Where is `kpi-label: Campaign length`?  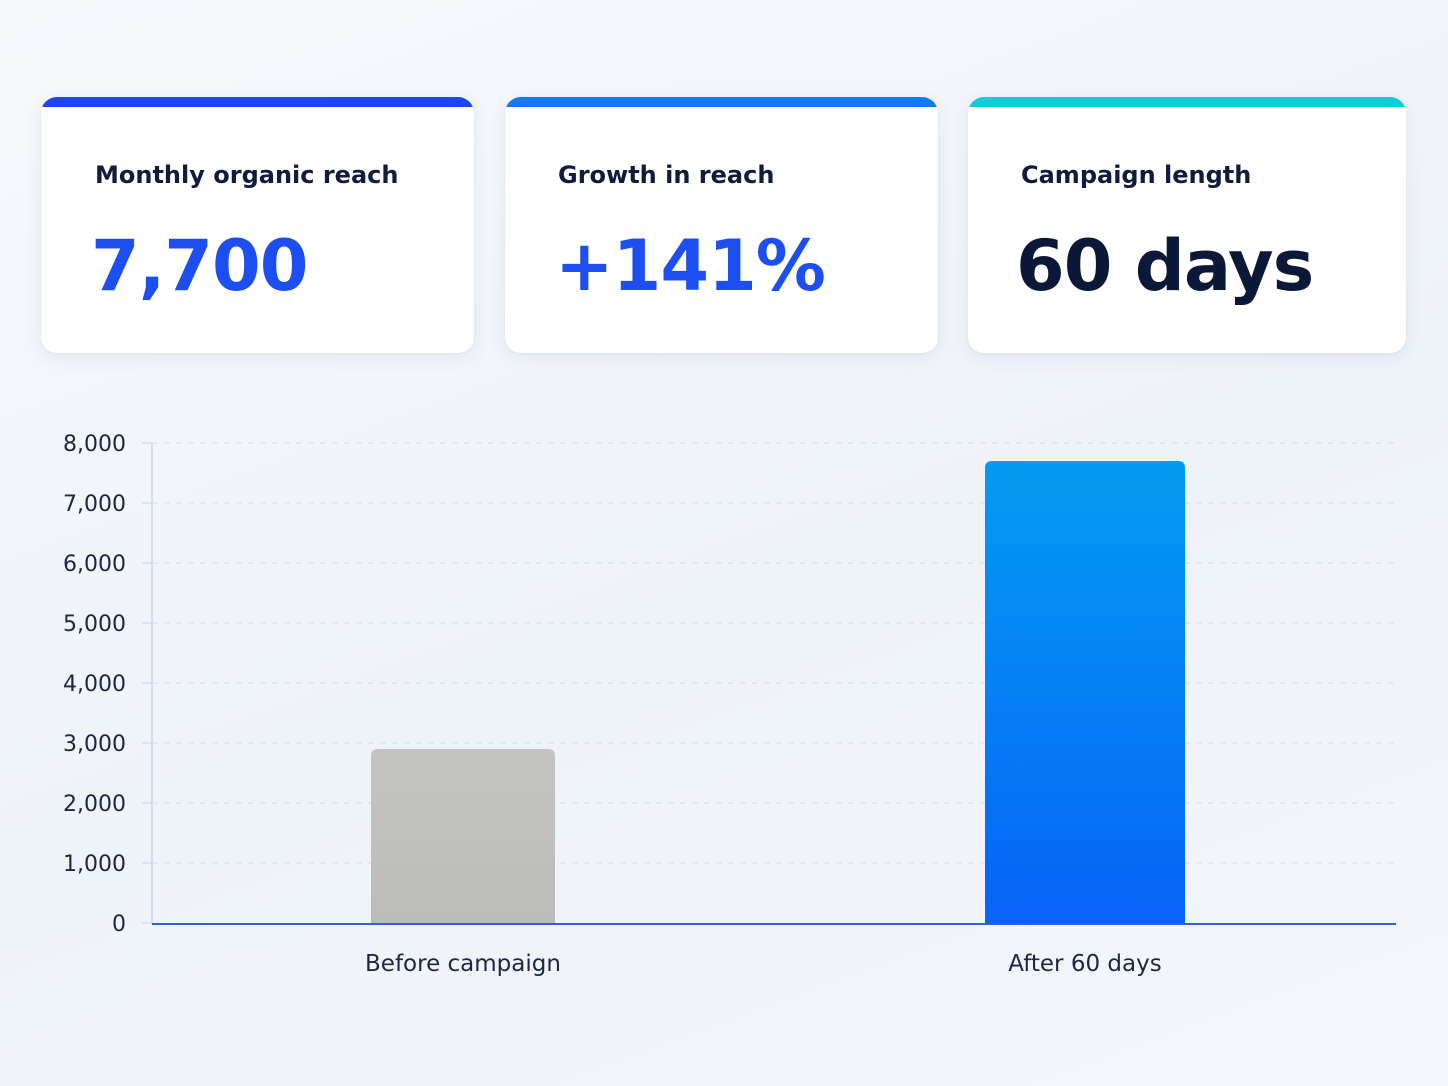 kpi-label: Campaign length is located at coordinates (1136, 175).